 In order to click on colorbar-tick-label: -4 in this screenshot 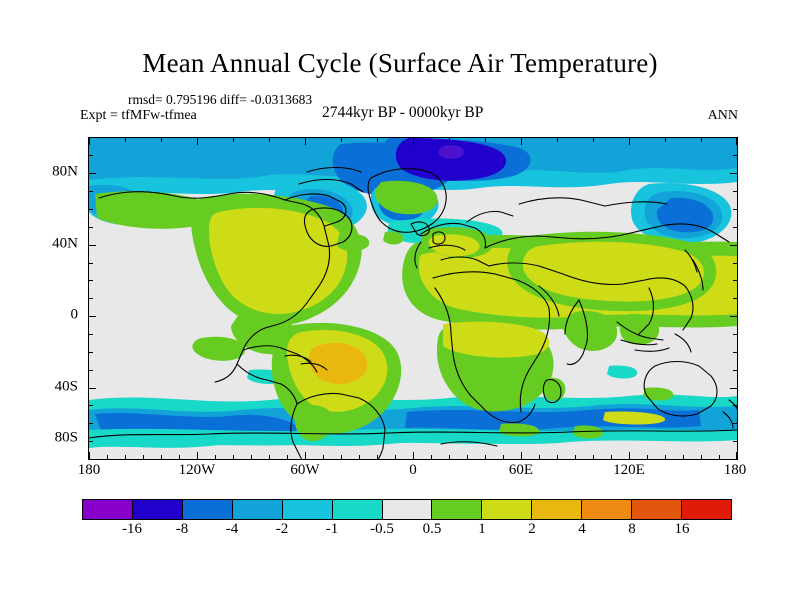, I will do `click(232, 529)`.